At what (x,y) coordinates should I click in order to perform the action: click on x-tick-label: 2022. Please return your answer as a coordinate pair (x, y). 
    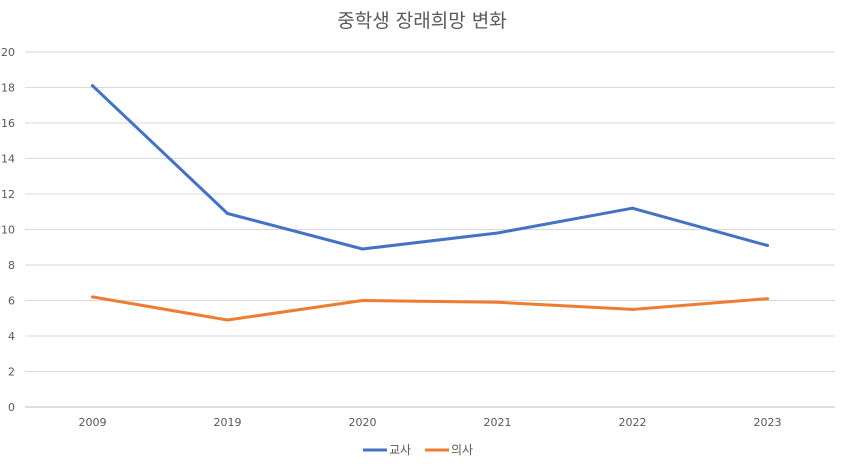
    Looking at the image, I should click on (633, 422).